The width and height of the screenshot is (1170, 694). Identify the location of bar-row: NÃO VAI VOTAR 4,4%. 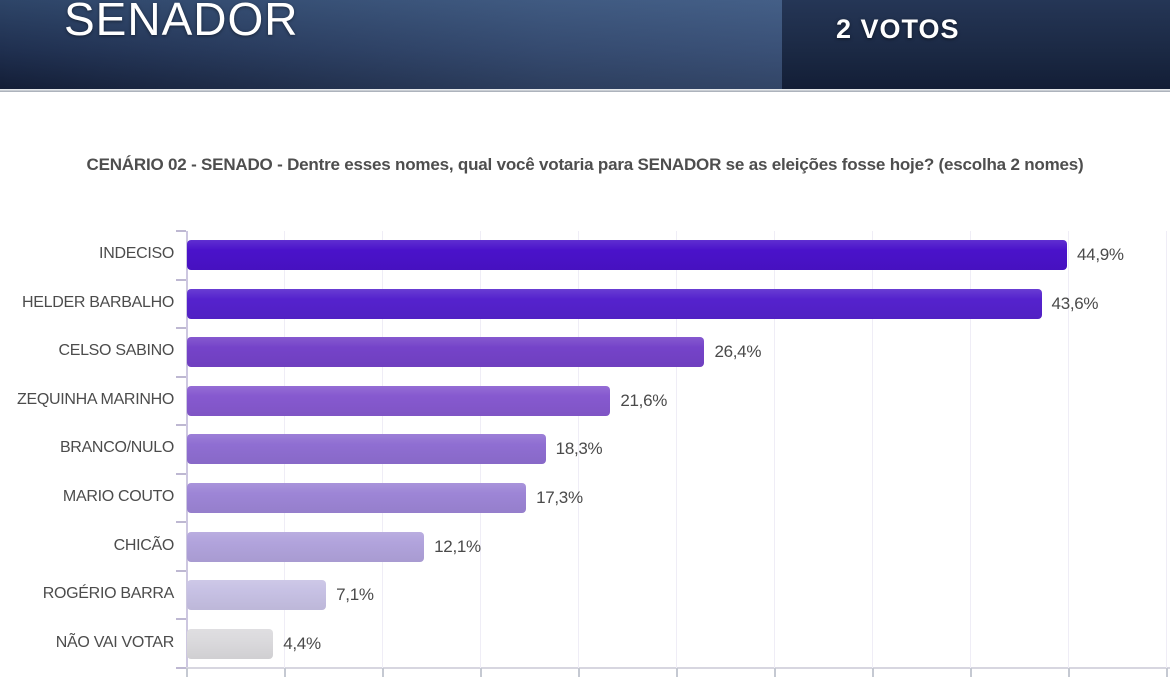
(611, 643).